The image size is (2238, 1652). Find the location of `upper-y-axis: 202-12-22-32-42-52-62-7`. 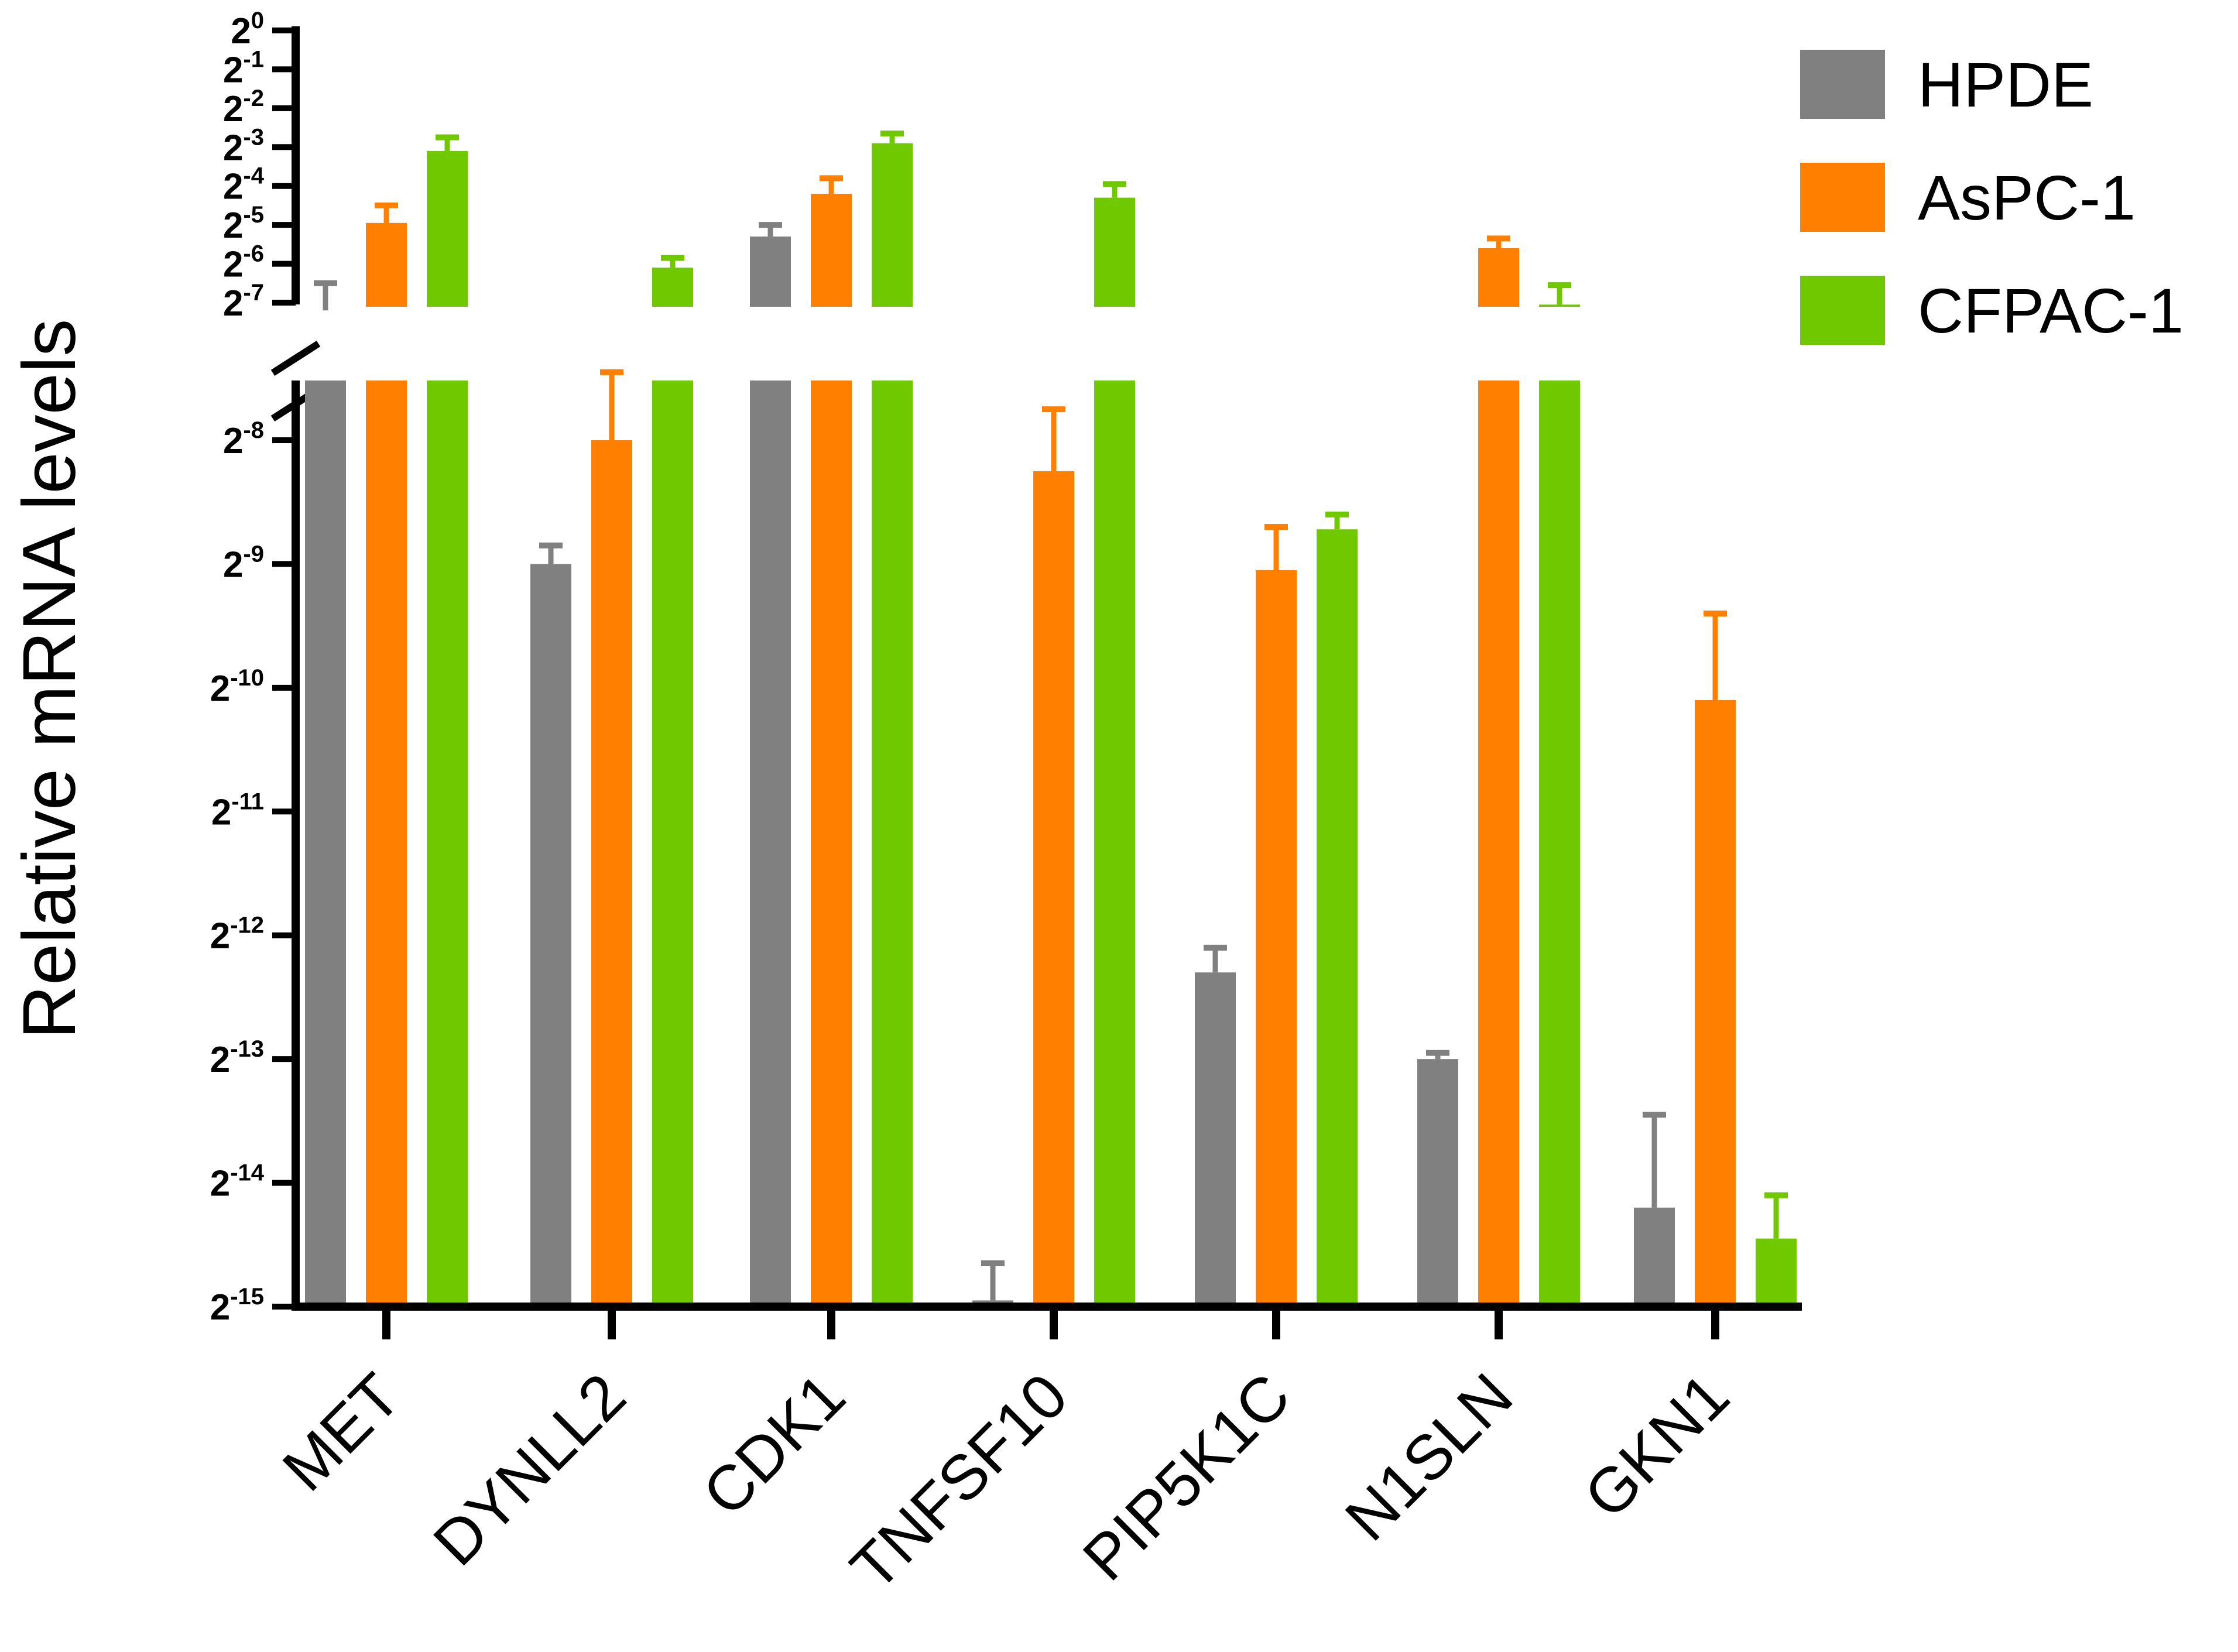

upper-y-axis: 202-12-22-32-42-52-62-7 is located at coordinates (272, 192).